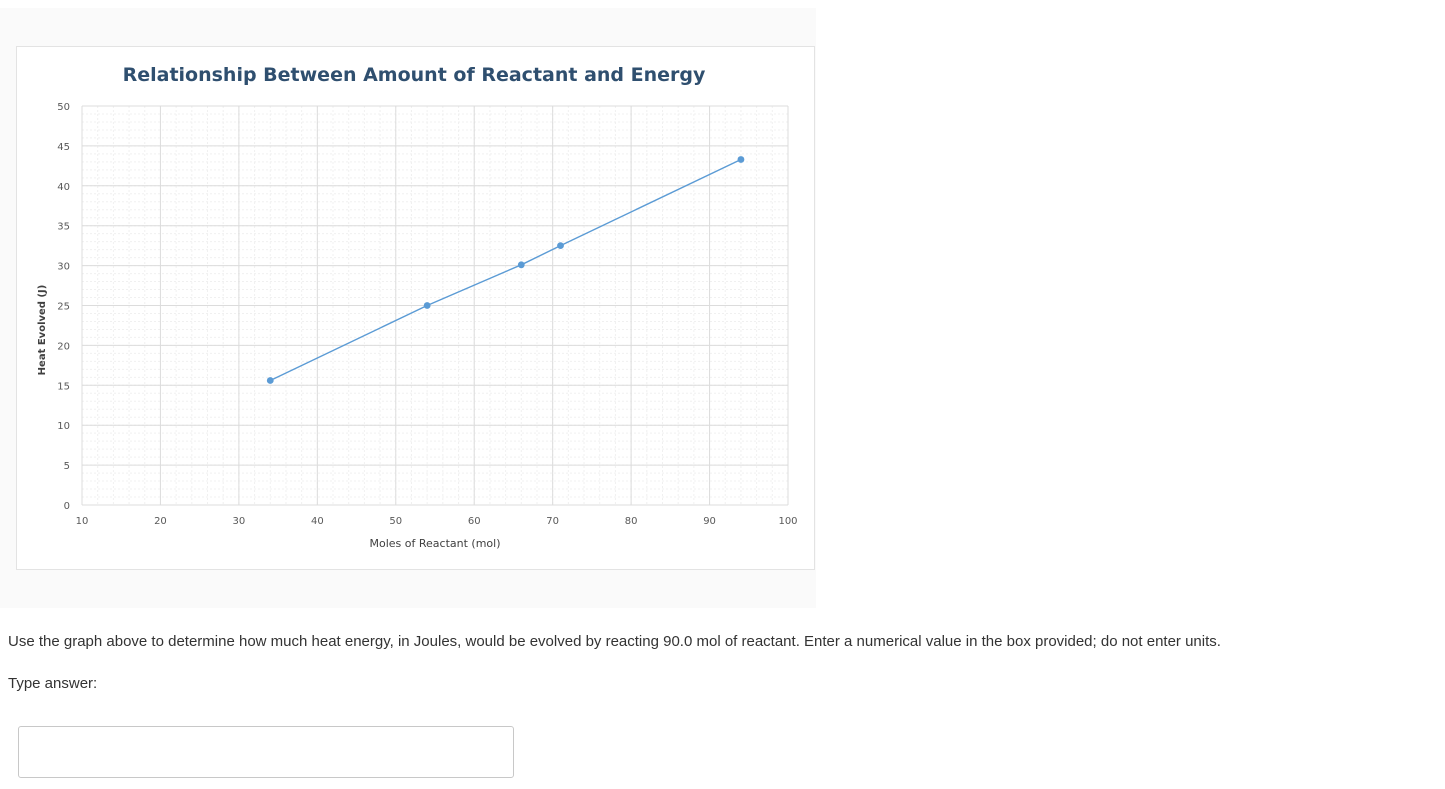 The height and width of the screenshot is (789, 1445). Describe the element at coordinates (239, 521) in the screenshot. I see `x-tick-label: 30` at that location.